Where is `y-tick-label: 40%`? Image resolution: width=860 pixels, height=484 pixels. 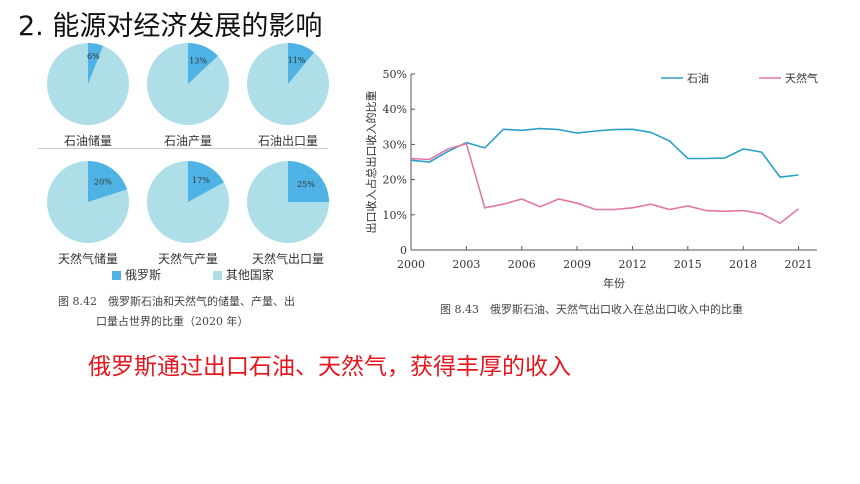 y-tick-label: 40% is located at coordinates (395, 109).